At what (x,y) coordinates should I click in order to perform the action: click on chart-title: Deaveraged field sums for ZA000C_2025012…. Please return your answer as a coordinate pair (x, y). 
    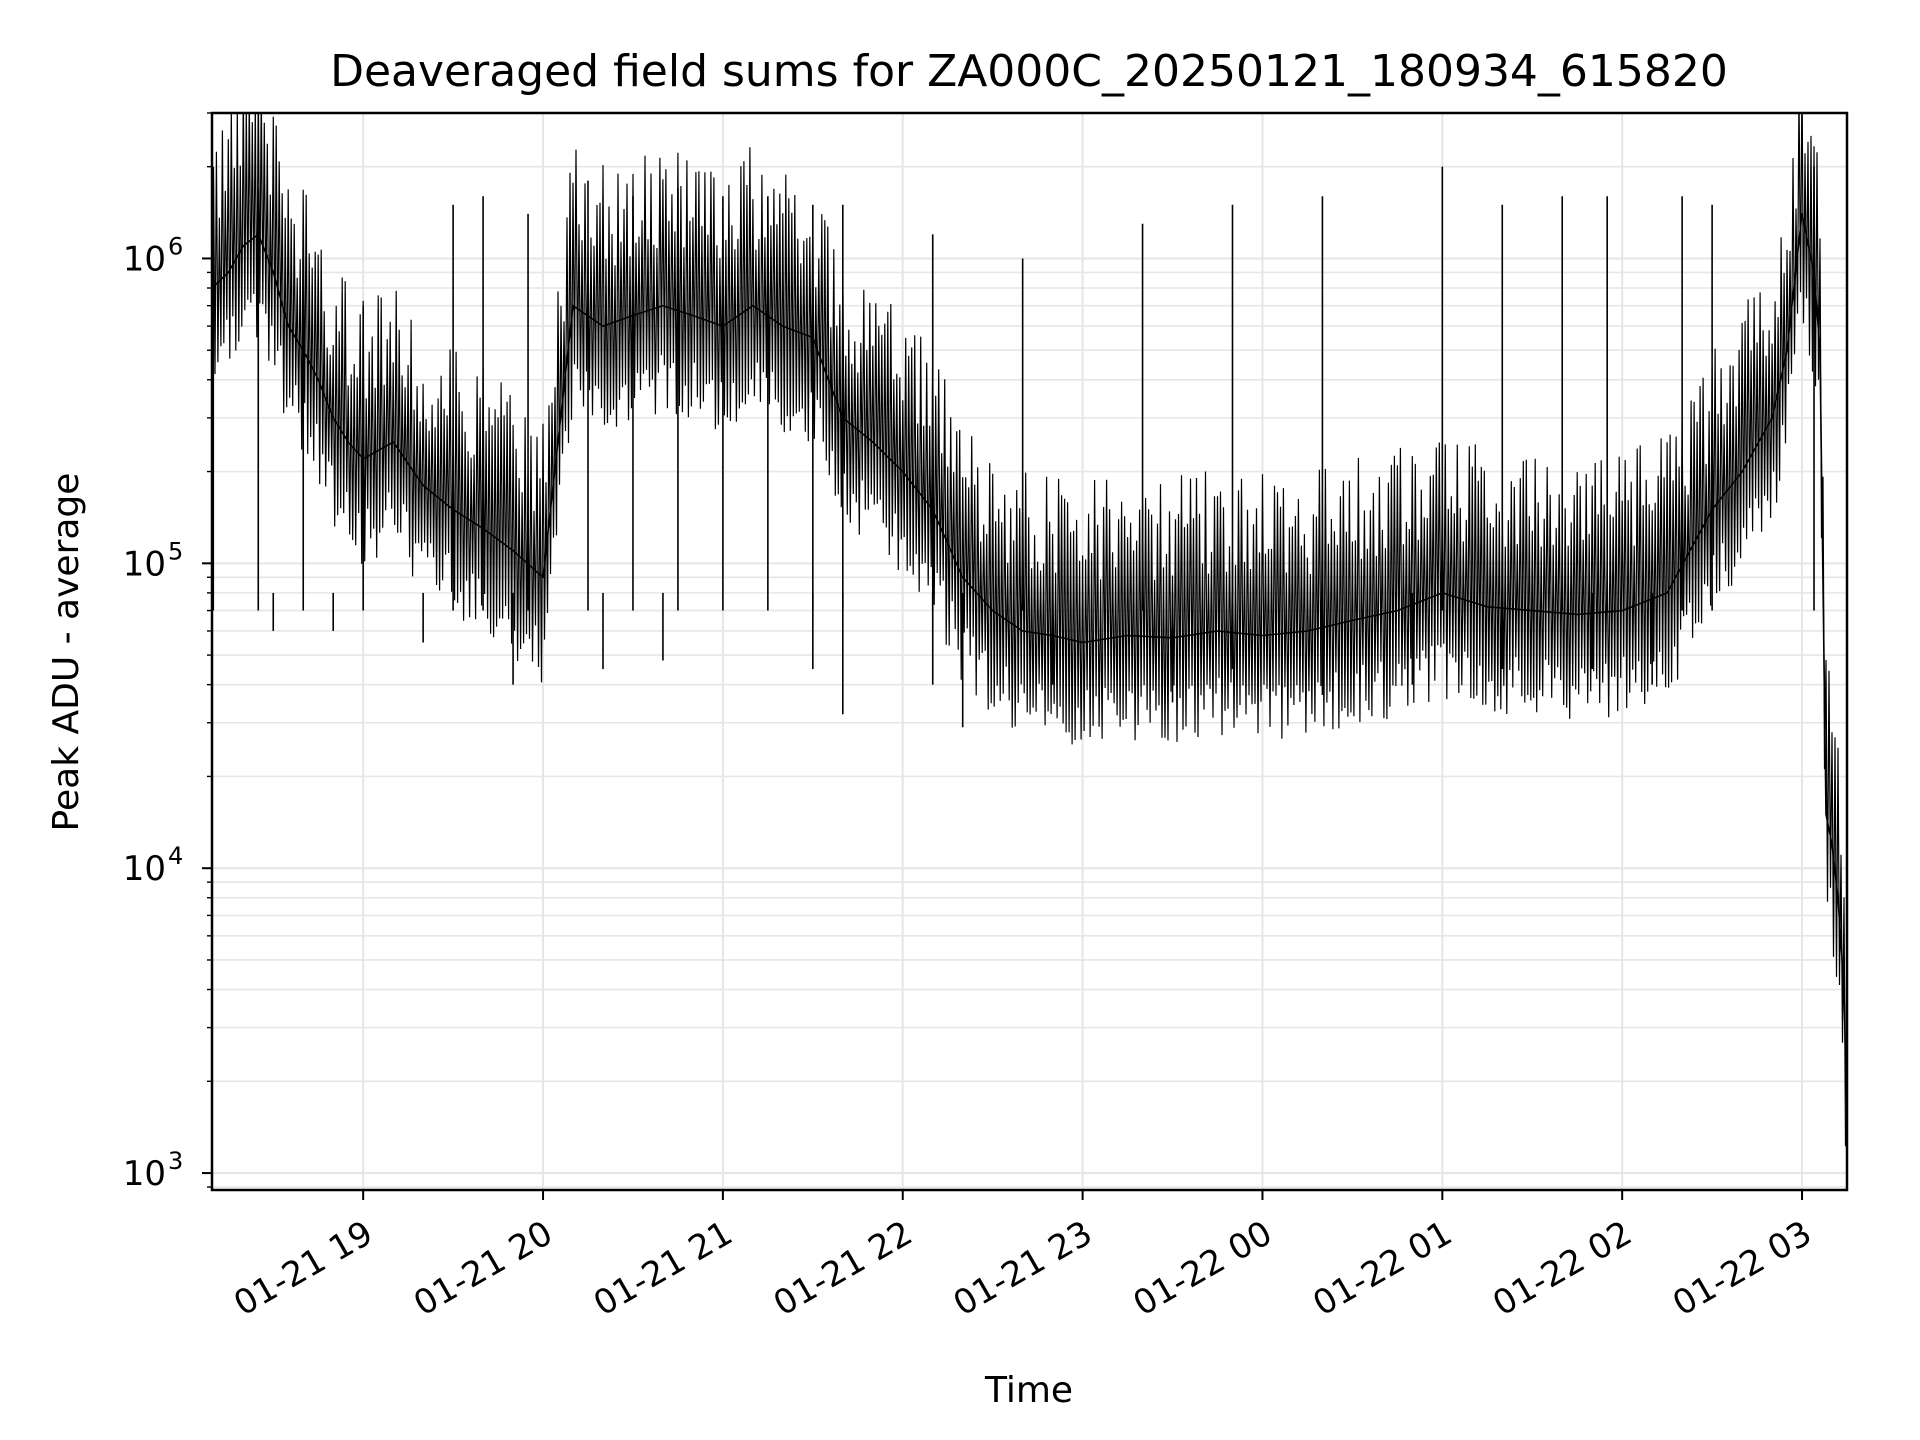
    Looking at the image, I should click on (1029, 71).